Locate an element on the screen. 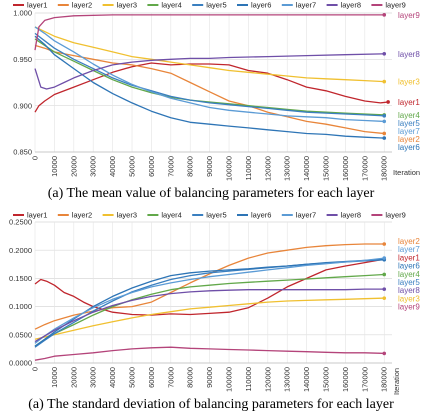 The width and height of the screenshot is (423, 412). y-tick-label: 0.2500 is located at coordinates (20, 222).